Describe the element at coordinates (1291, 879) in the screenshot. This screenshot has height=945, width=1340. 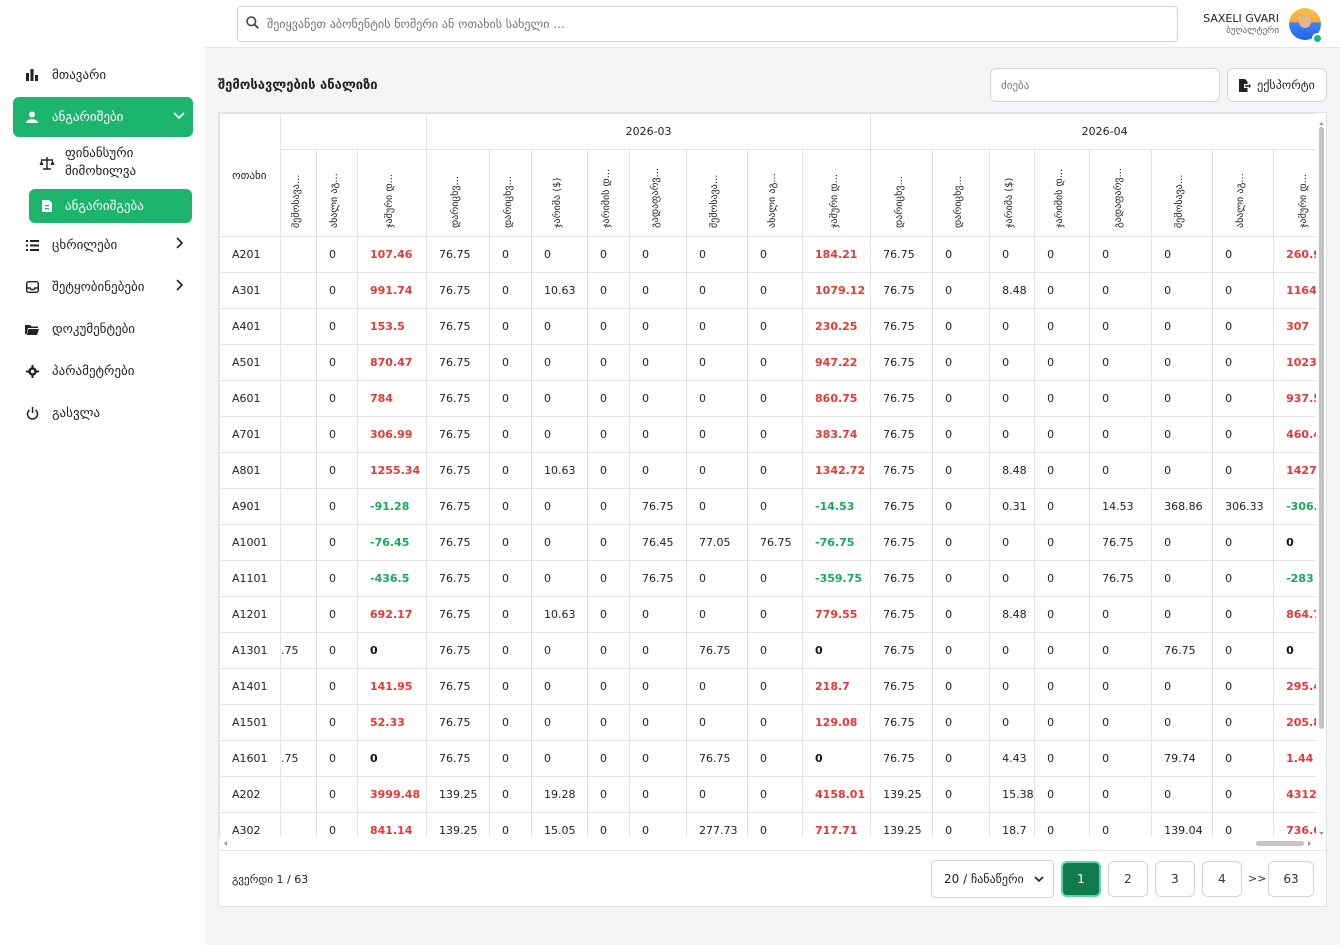
I see `page-button-last: 63` at that location.